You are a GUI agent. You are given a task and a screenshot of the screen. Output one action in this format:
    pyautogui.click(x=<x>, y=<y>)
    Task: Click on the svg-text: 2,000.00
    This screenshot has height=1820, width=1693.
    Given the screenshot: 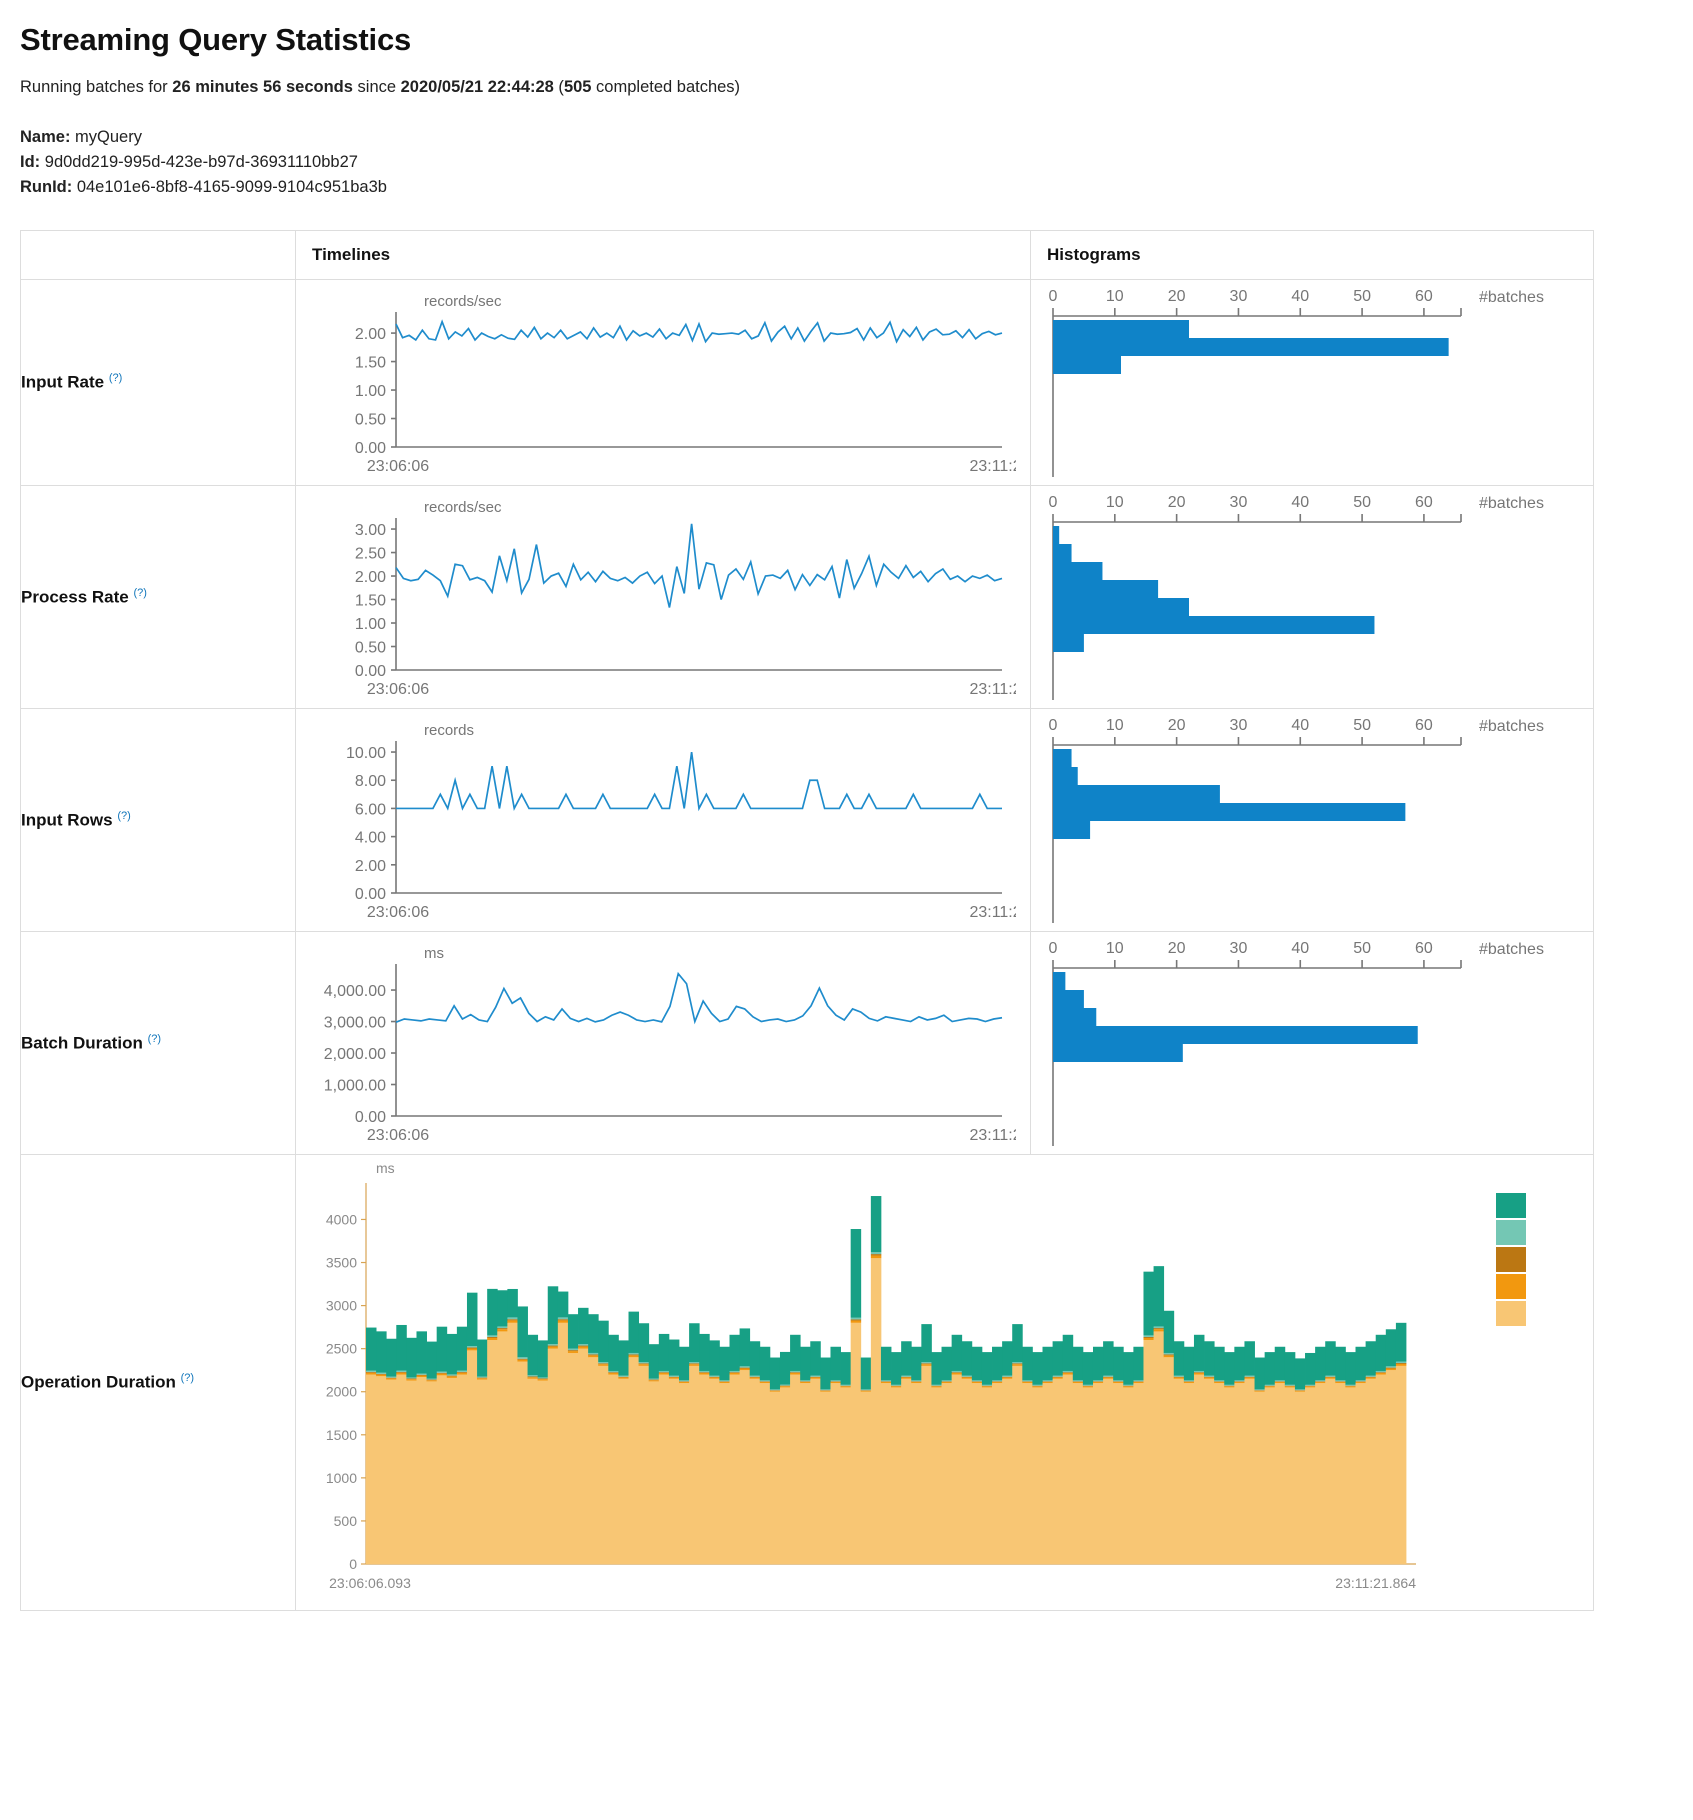 What is the action you would take?
    pyautogui.click(x=355, y=1054)
    